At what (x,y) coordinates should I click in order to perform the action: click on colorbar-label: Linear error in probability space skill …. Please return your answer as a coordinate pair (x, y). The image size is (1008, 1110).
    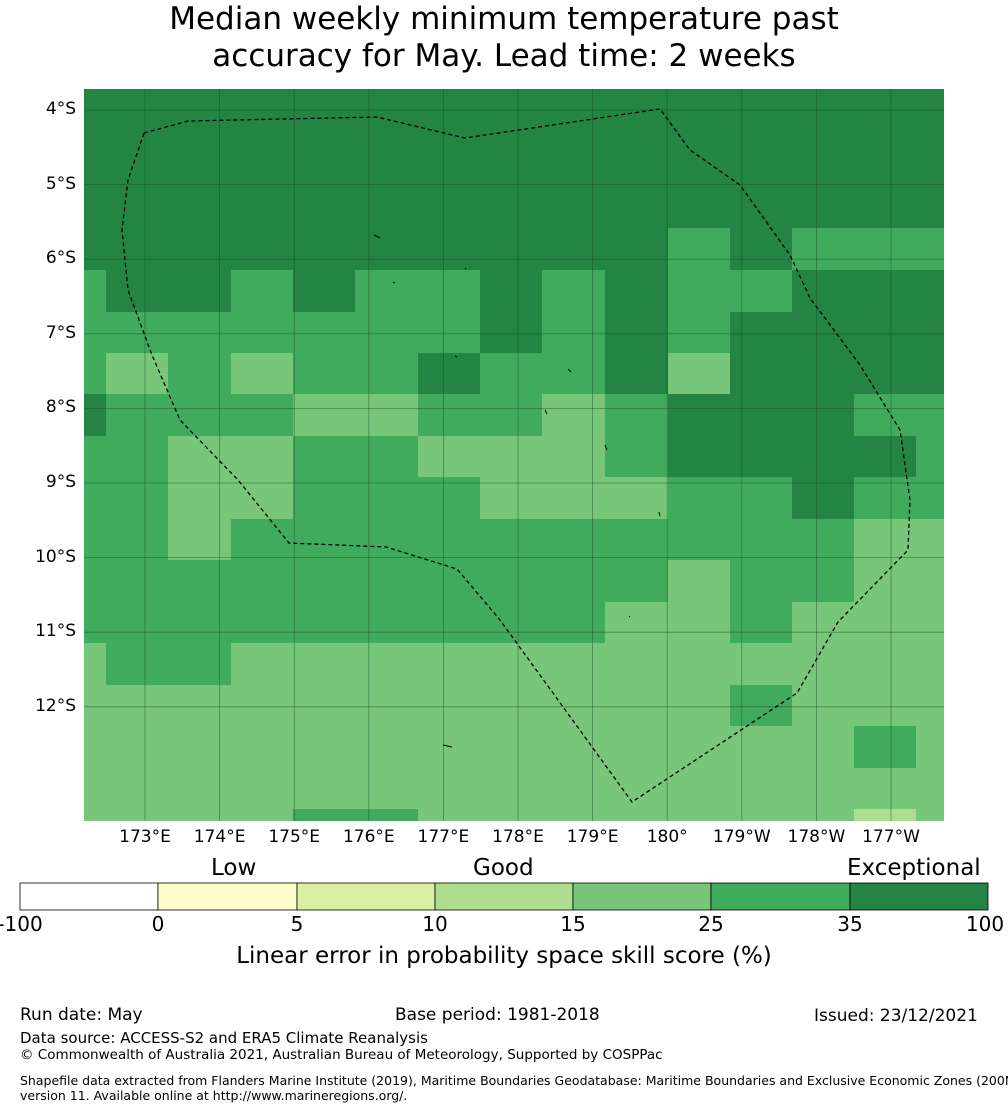
    Looking at the image, I should click on (504, 956).